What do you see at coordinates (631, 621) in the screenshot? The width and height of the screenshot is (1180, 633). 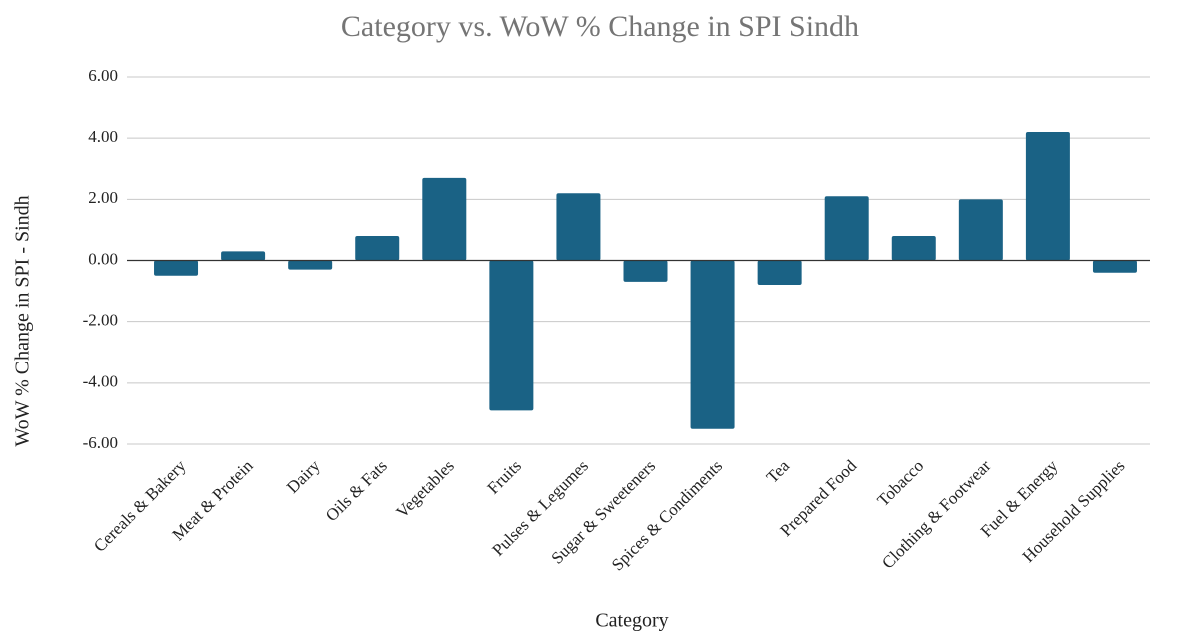 I see `x-axis-title: Category` at bounding box center [631, 621].